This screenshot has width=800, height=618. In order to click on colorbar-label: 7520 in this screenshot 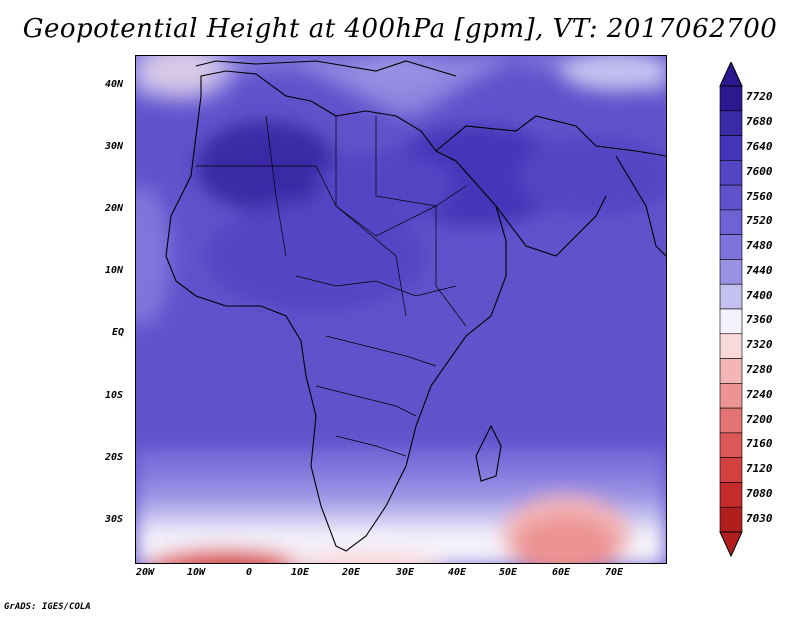, I will do `click(759, 221)`.